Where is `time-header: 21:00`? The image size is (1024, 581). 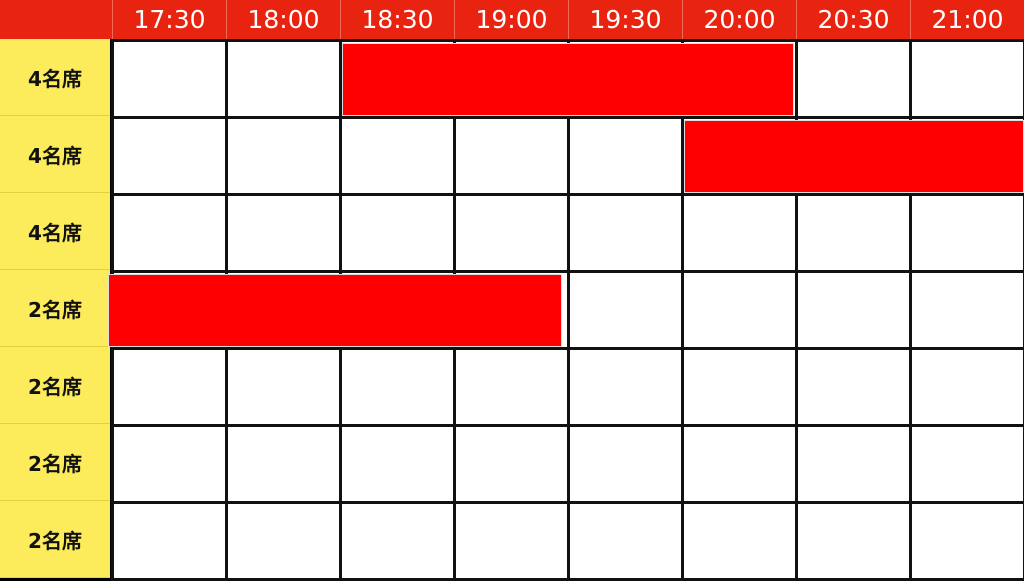 time-header: 21:00 is located at coordinates (967, 19).